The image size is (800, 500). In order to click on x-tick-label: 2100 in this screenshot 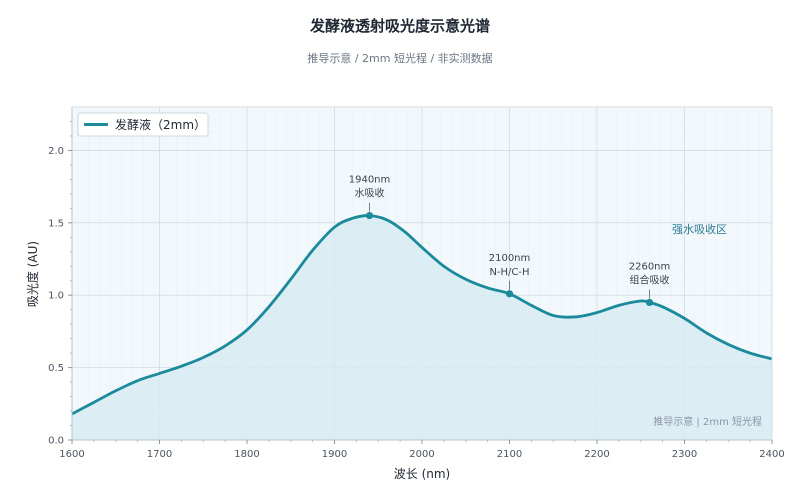, I will do `click(509, 454)`.